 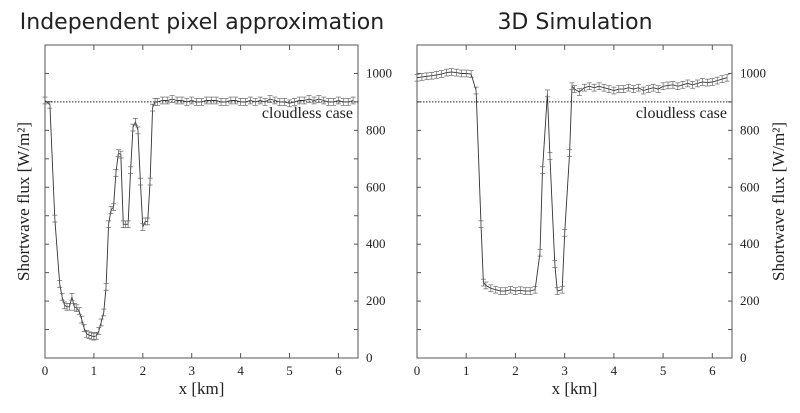 What do you see at coordinates (376, 243) in the screenshot?
I see `y-tick-label: 400` at bounding box center [376, 243].